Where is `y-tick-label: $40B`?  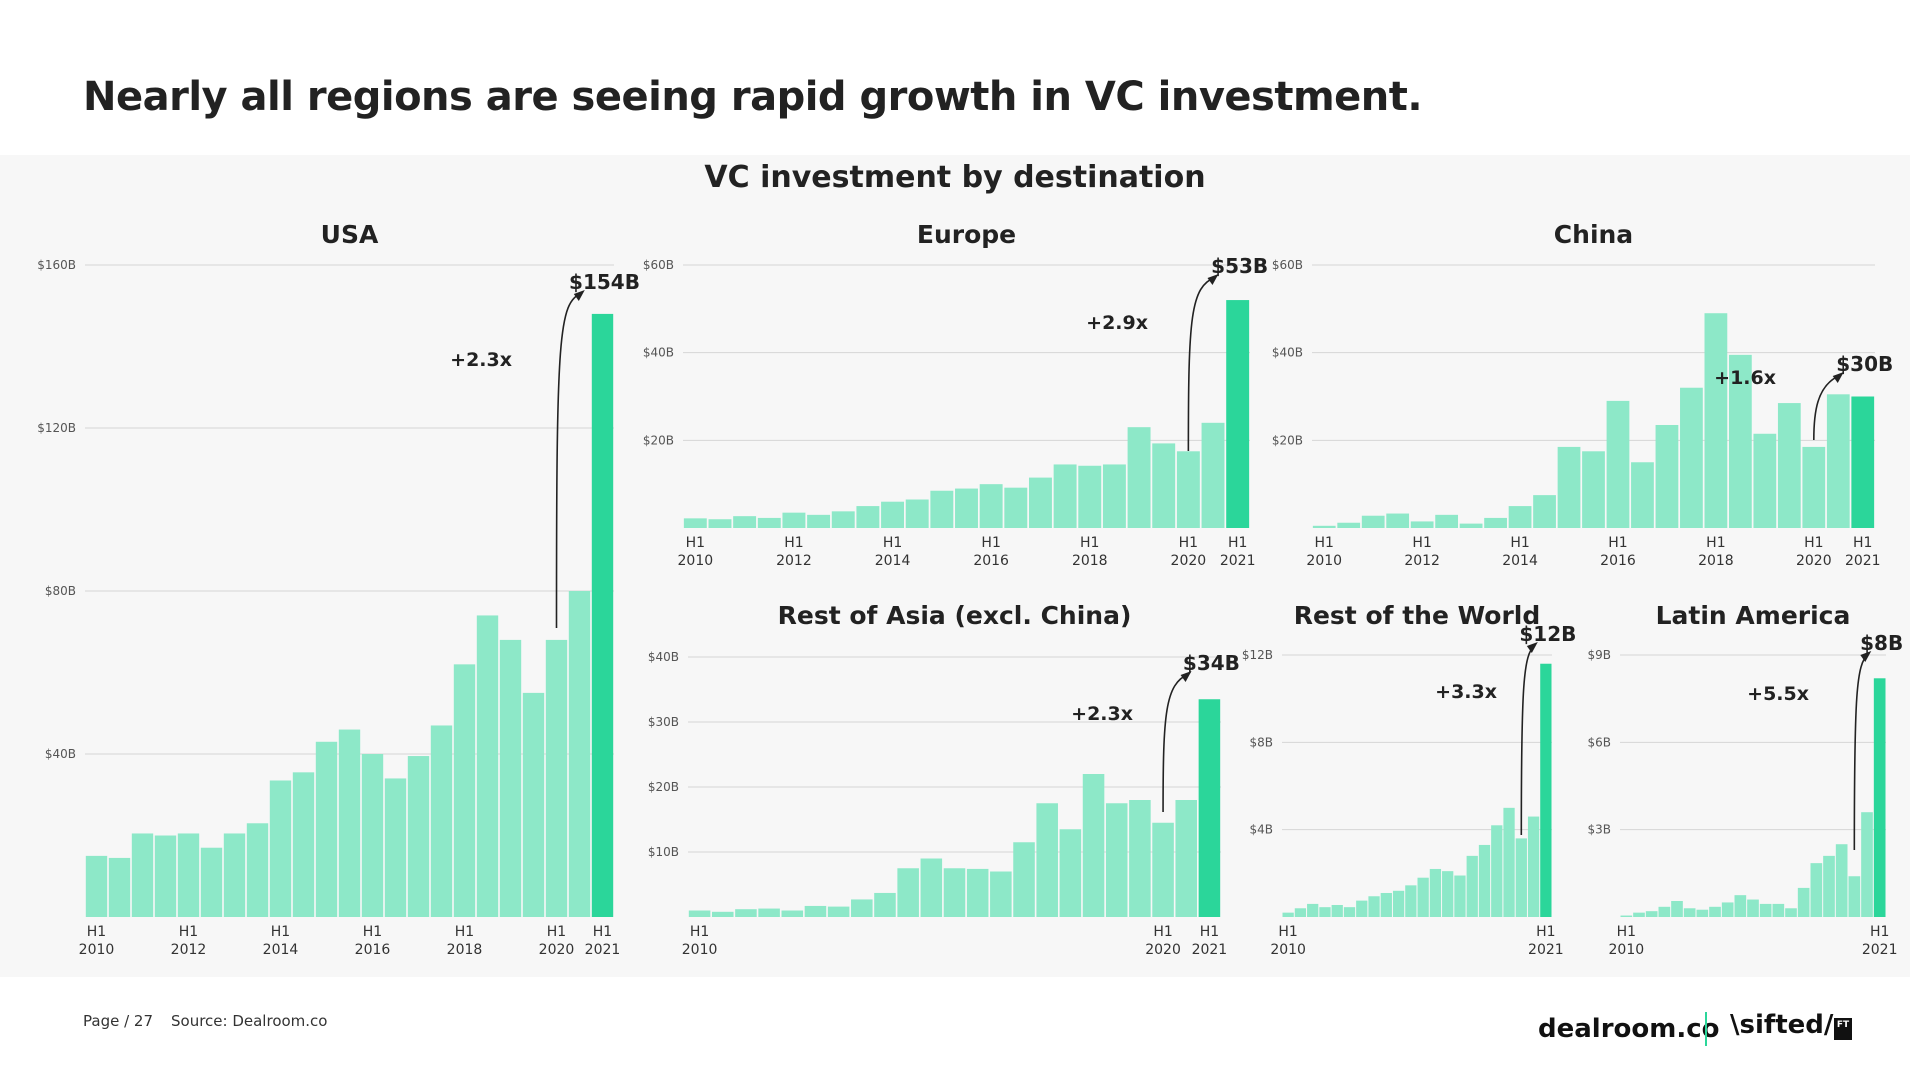
y-tick-label: $40B is located at coordinates (60, 754).